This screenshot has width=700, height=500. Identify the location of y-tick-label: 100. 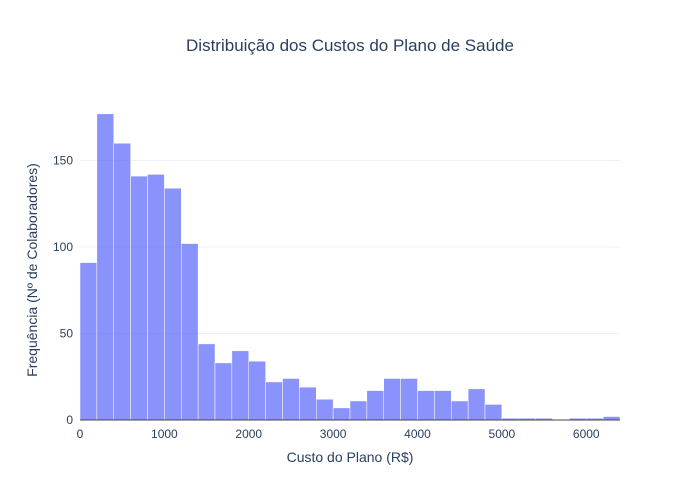
(63, 247).